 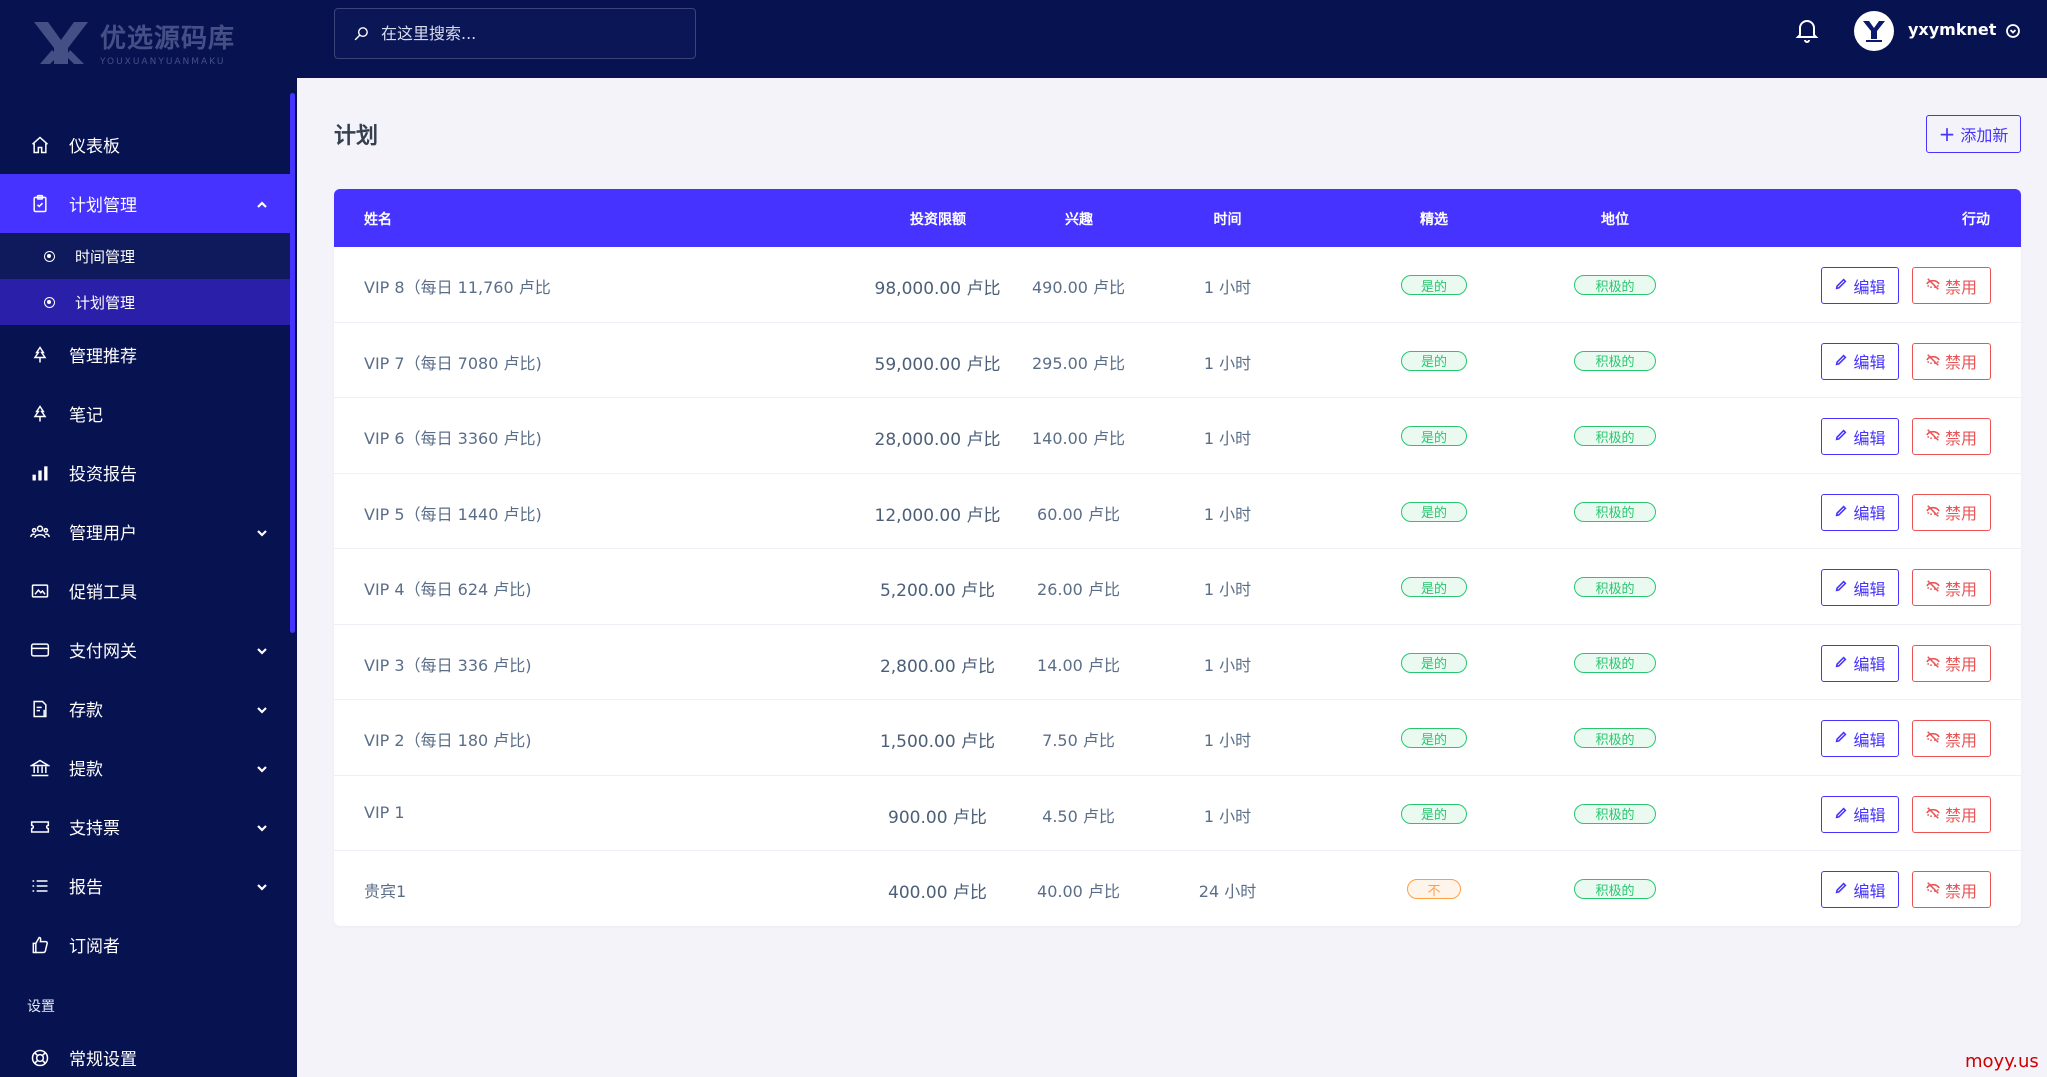 I want to click on sidebar-item-general-settings: 常规设置, so click(x=145, y=1052).